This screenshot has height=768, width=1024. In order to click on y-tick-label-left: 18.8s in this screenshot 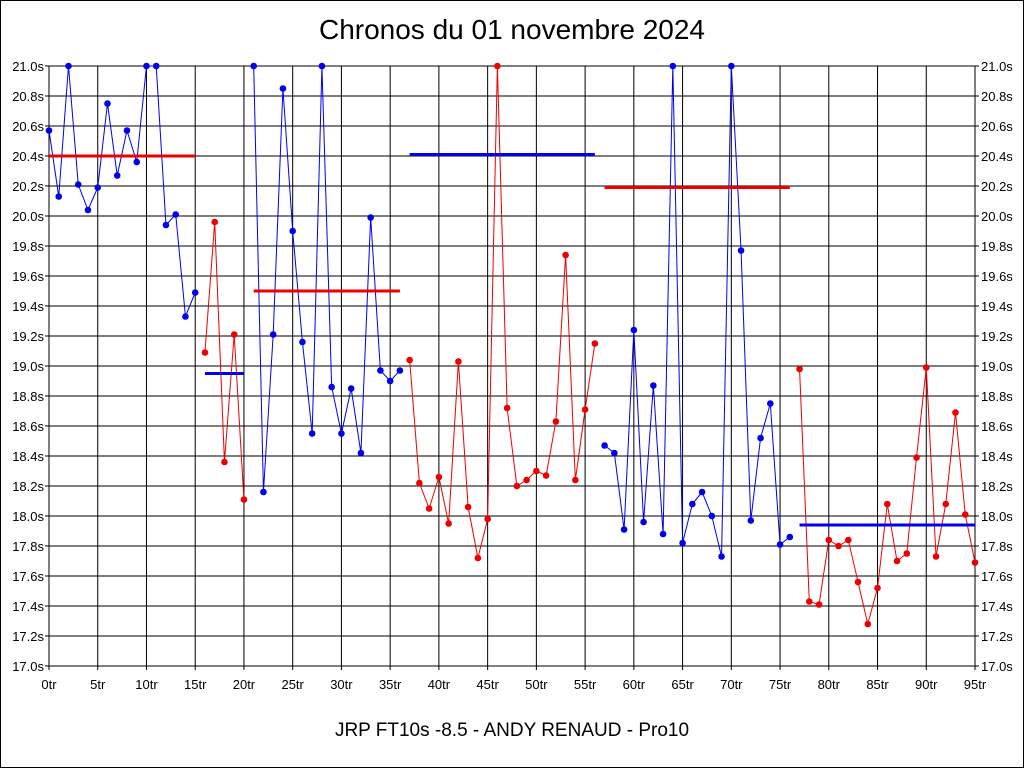, I will do `click(28, 396)`.